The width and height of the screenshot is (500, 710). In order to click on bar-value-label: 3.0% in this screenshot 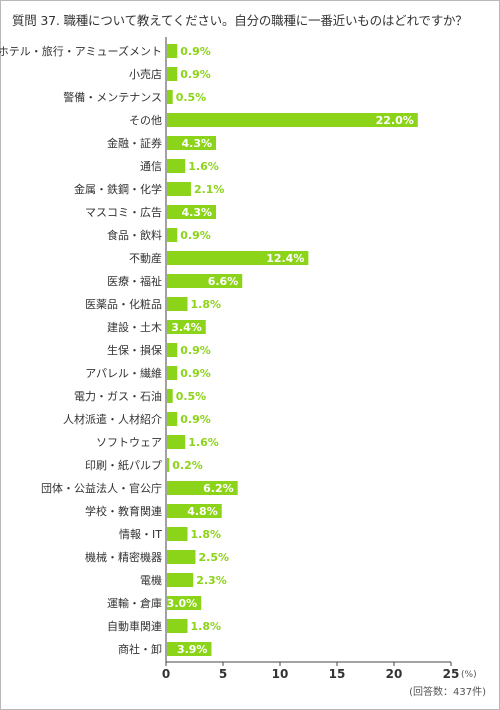, I will do `click(182, 603)`.